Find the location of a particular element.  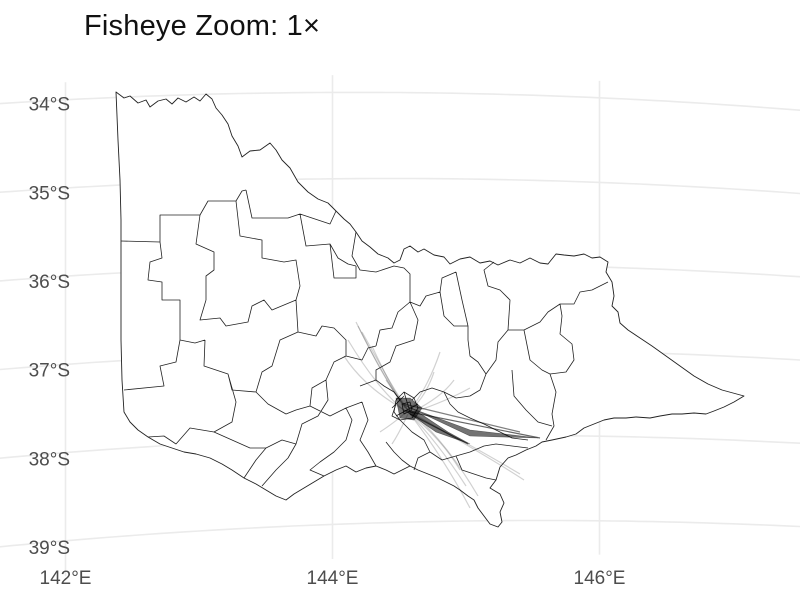

y-tick-label: 34°S is located at coordinates (49, 105).